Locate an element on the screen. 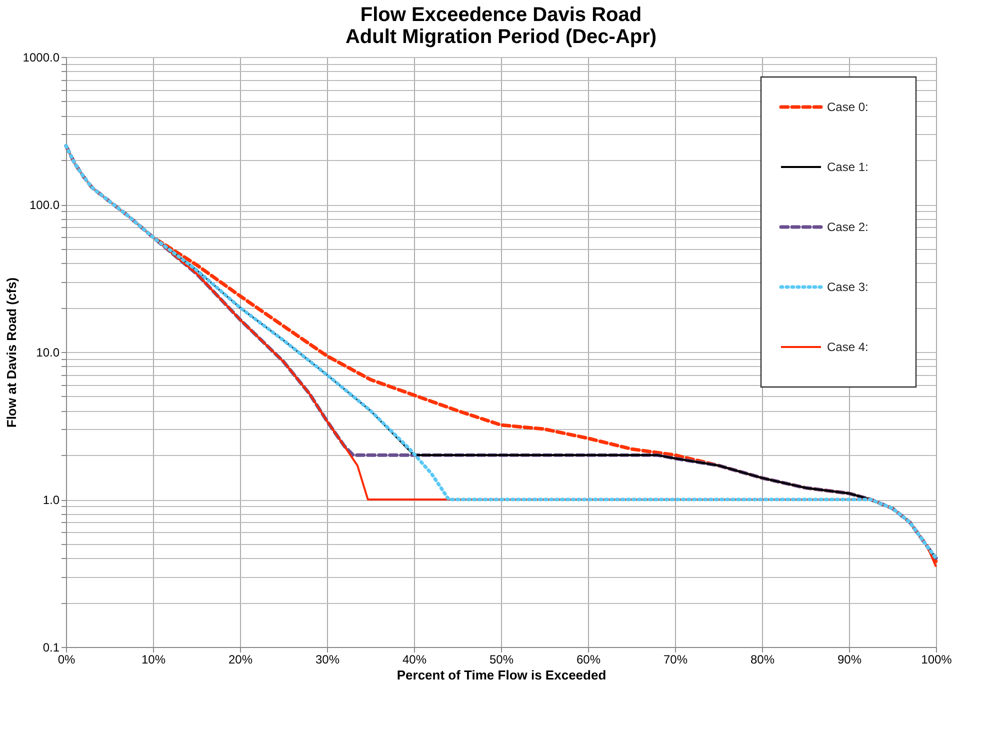  x-tick-label: 100% is located at coordinates (936, 659).